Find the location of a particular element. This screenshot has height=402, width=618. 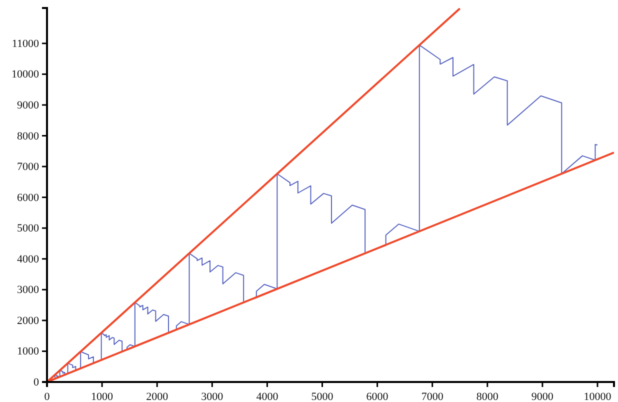

x-tick-label: 7000 is located at coordinates (432, 396).